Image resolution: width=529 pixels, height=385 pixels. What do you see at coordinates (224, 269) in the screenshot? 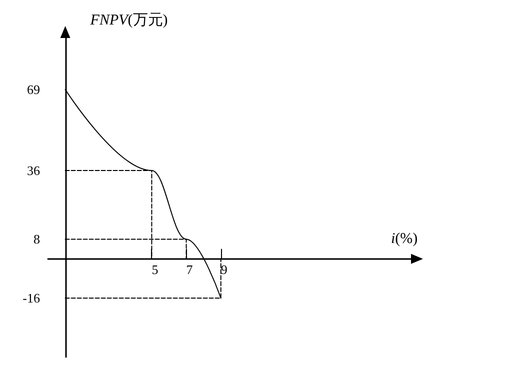
I see `x-tick-label: 9` at bounding box center [224, 269].